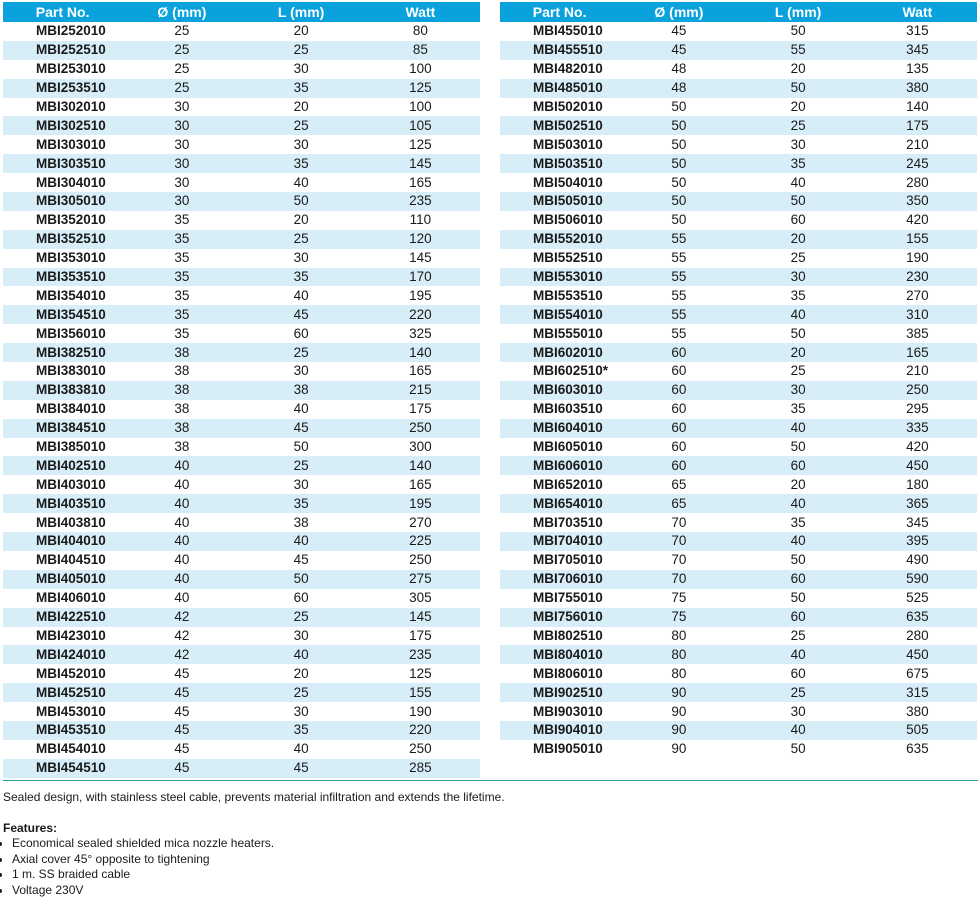  Describe the element at coordinates (678, 749) in the screenshot. I see `cell: 90` at that location.